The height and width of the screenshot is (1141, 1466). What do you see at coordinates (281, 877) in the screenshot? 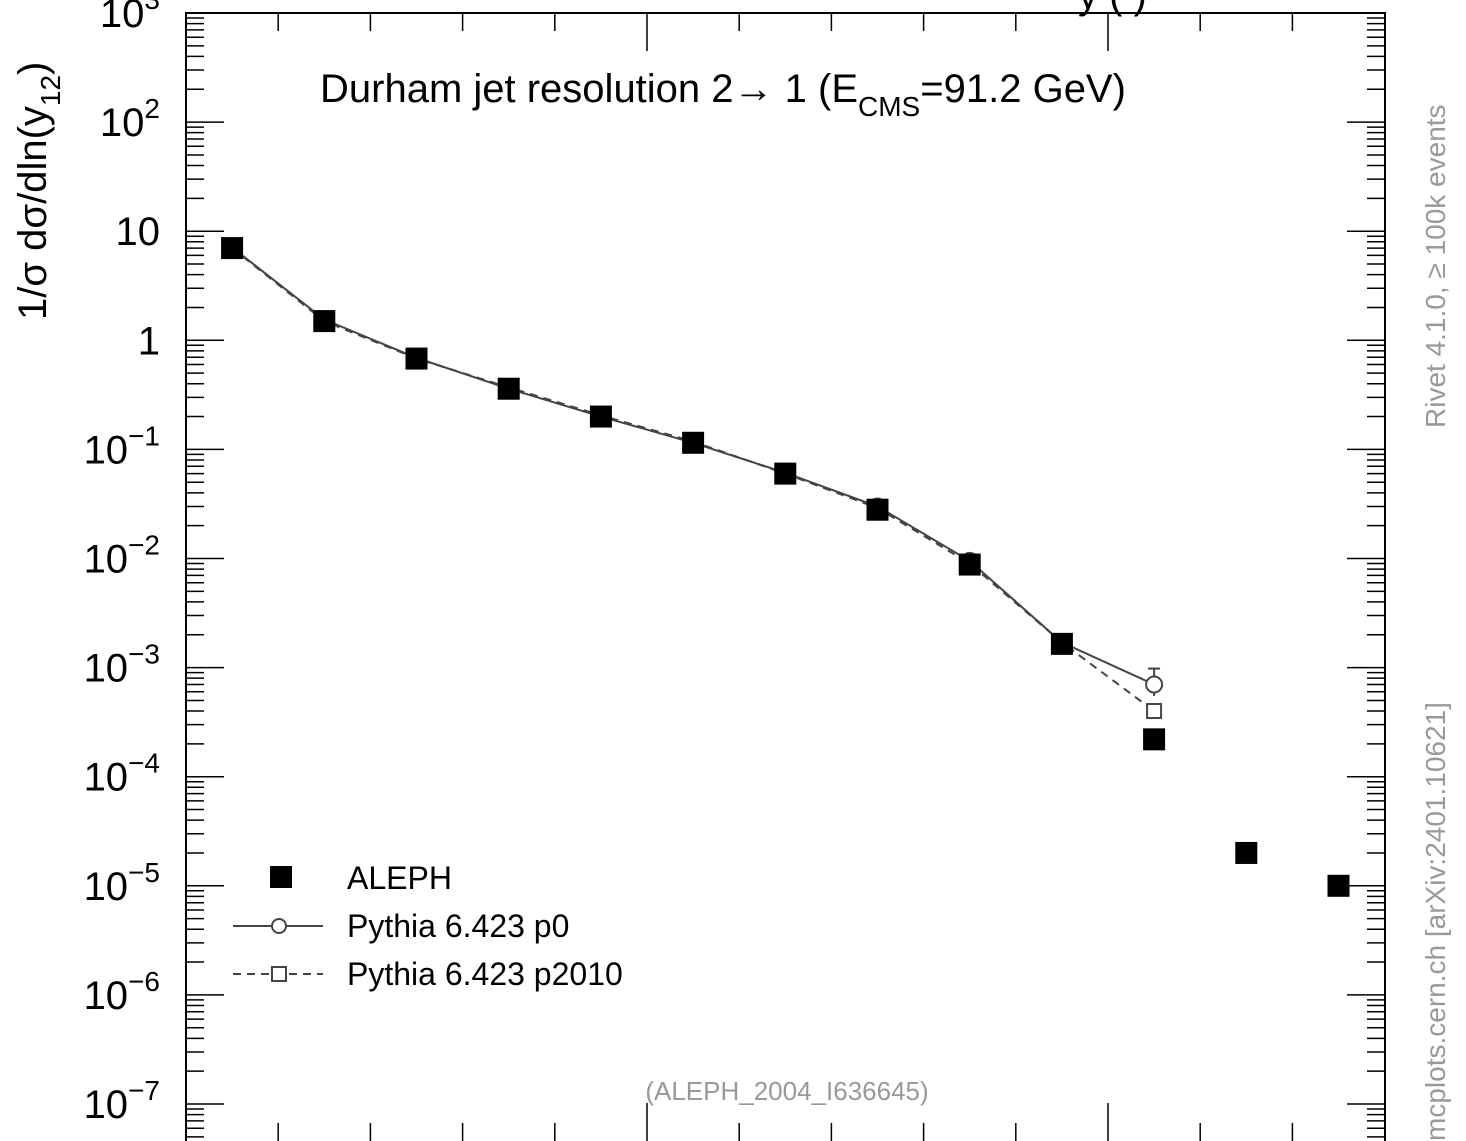
I see `legend-marker-aleph` at bounding box center [281, 877].